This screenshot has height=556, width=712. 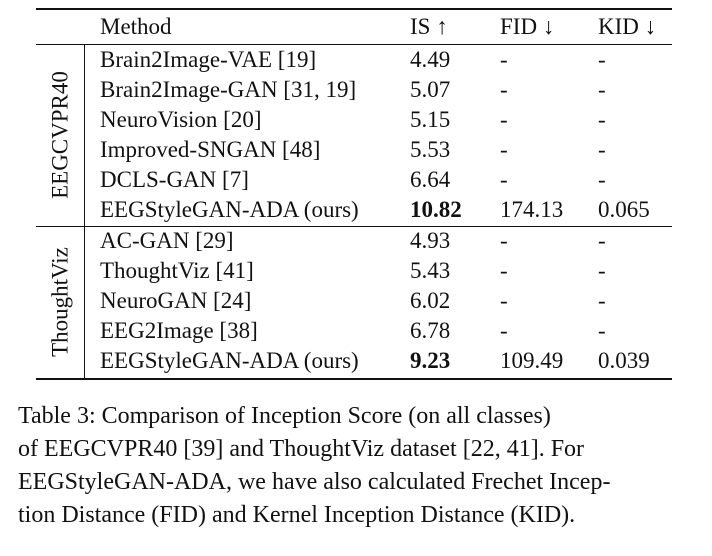 I want to click on kid-cell: 0.065, so click(x=624, y=209).